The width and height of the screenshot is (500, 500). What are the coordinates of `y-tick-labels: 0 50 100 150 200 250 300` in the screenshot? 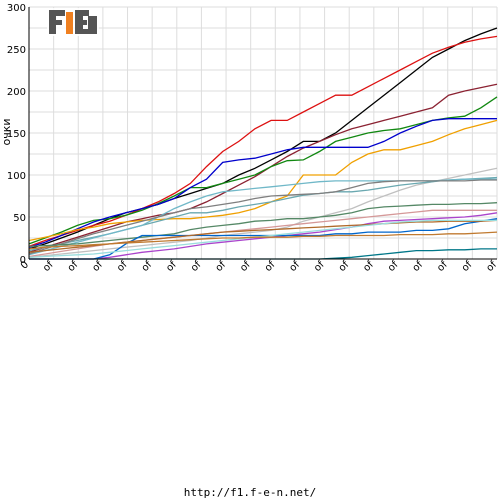 It's located at (16, 134).